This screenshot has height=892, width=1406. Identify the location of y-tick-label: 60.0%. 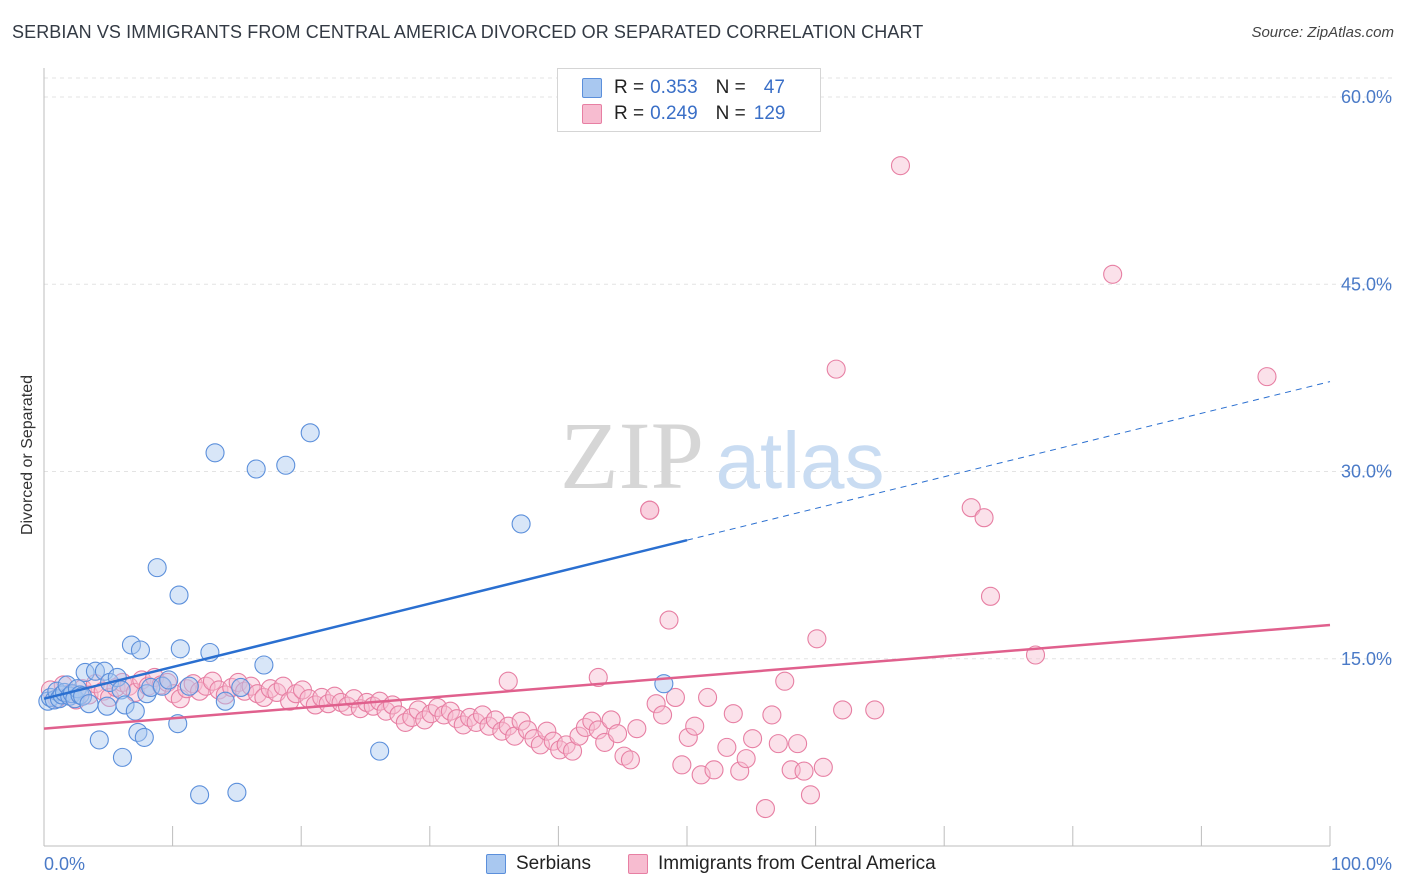
(1366, 97).